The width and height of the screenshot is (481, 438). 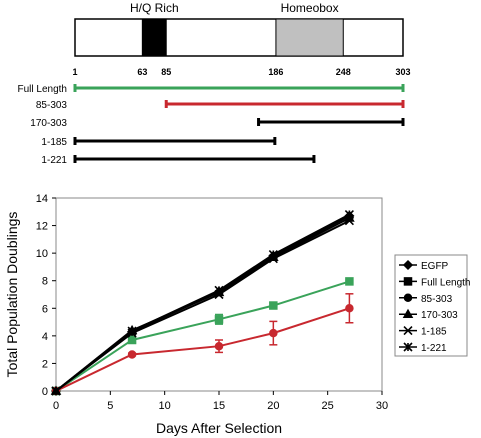 I want to click on x-tick-label: 0, so click(x=56, y=406).